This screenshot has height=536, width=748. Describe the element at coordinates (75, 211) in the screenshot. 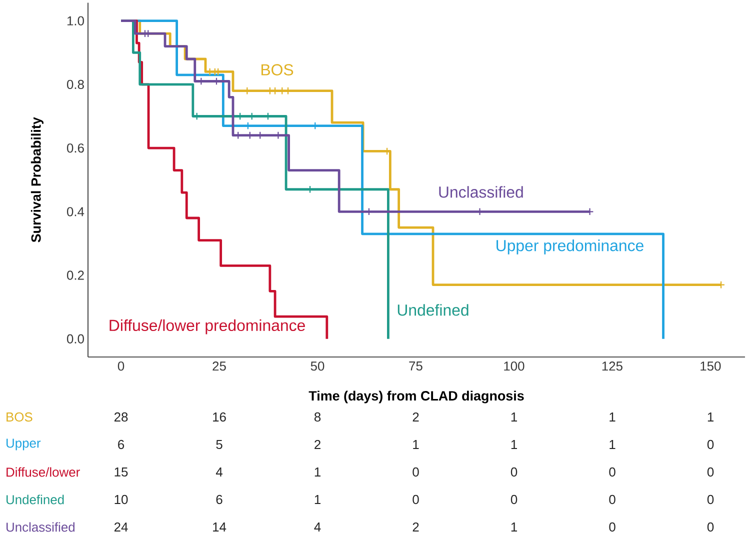

I see `y-tick-label: 0.4` at that location.